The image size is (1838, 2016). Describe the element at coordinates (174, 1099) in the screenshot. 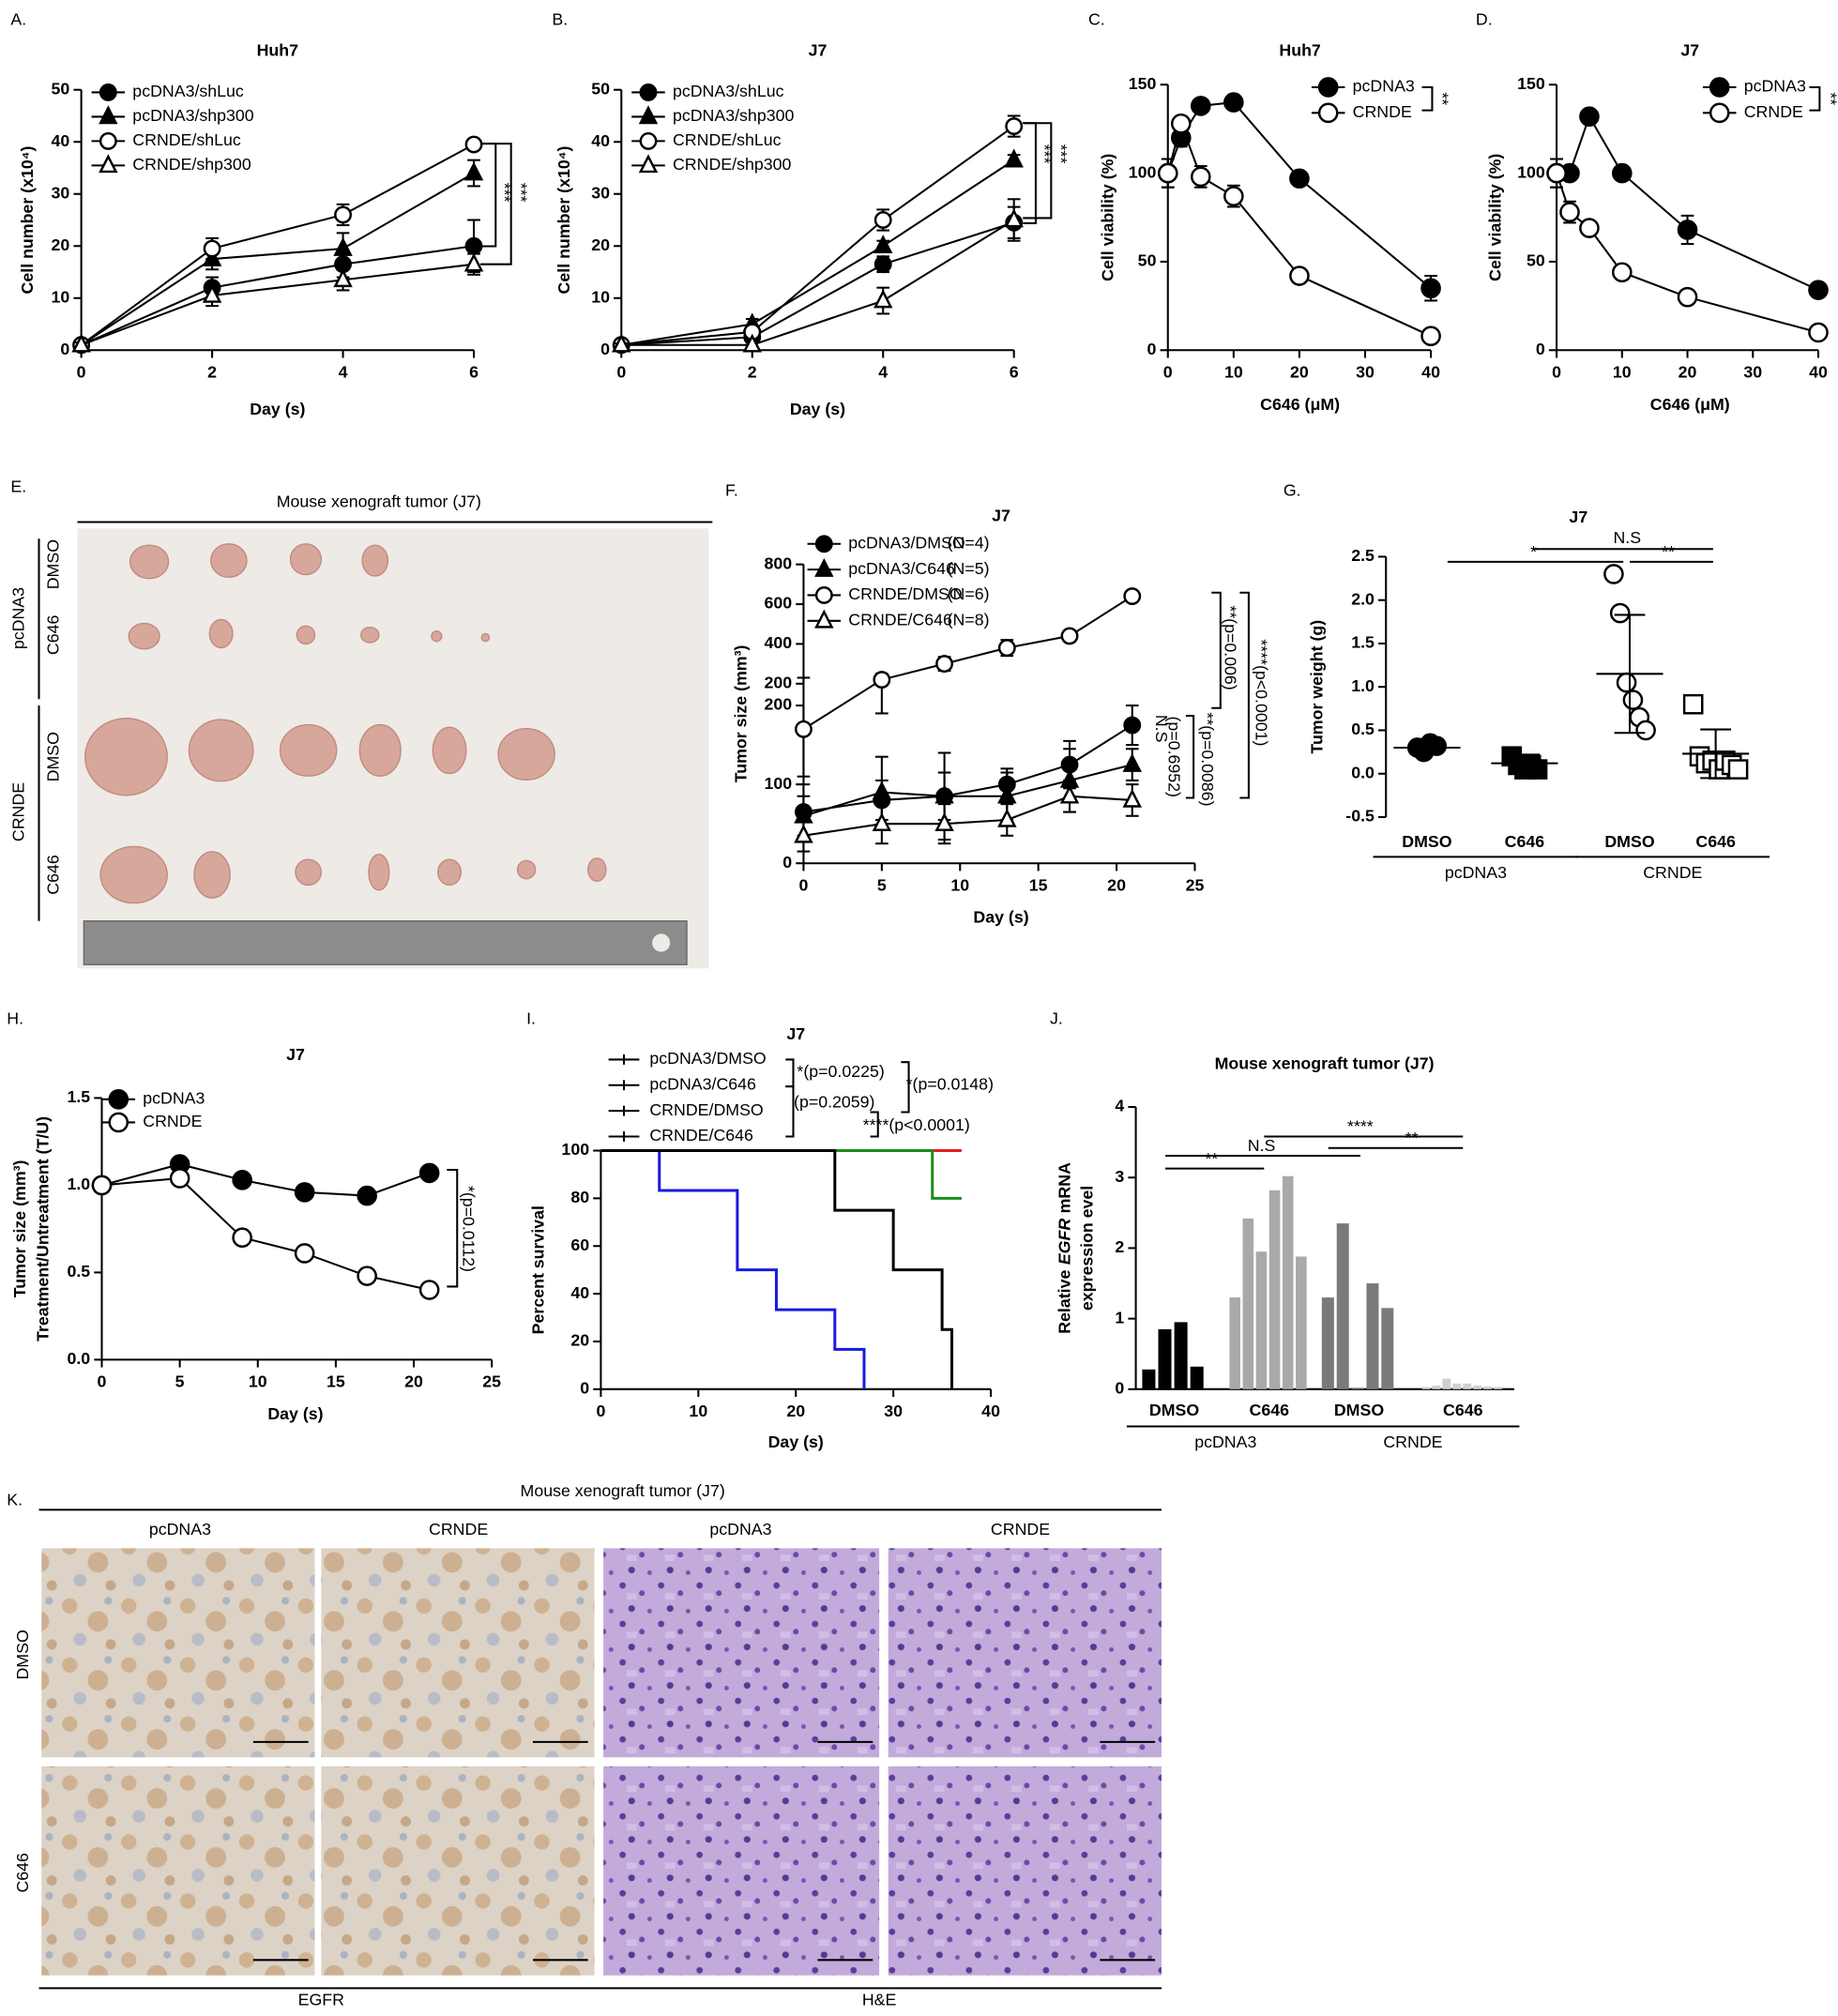

I see `legend-label: pcDNA3` at that location.